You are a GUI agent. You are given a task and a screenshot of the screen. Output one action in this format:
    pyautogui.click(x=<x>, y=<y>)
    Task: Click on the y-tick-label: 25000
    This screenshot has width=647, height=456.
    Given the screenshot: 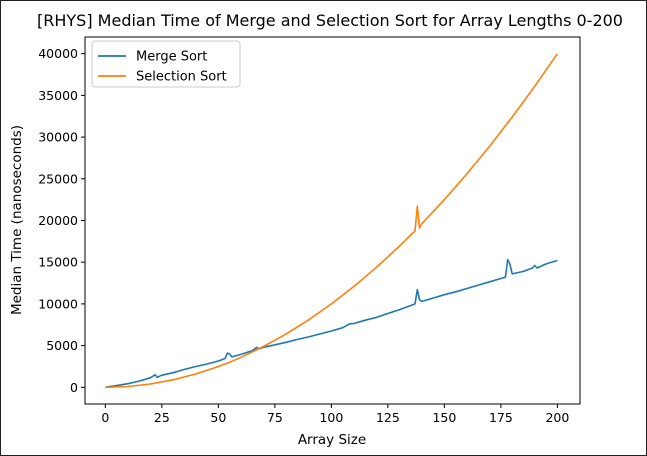 What is the action you would take?
    pyautogui.click(x=58, y=178)
    